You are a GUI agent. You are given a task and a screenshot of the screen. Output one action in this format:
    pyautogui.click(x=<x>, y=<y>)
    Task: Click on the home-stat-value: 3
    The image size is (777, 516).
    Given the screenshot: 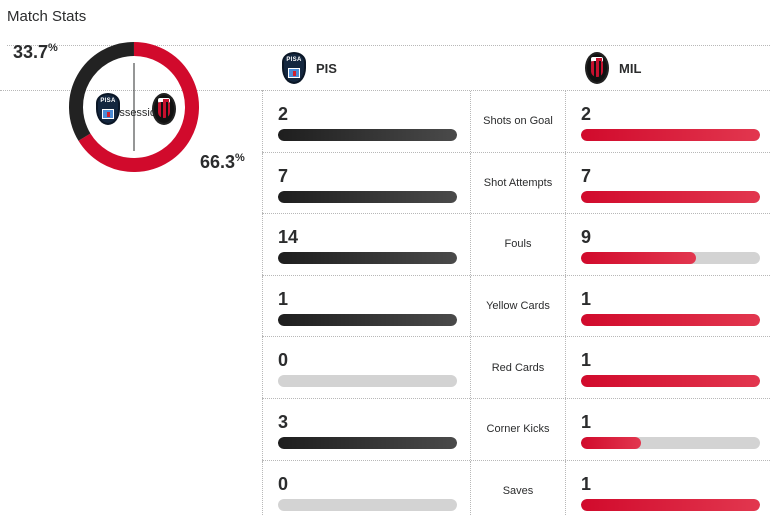 What is the action you would take?
    pyautogui.click(x=283, y=421)
    